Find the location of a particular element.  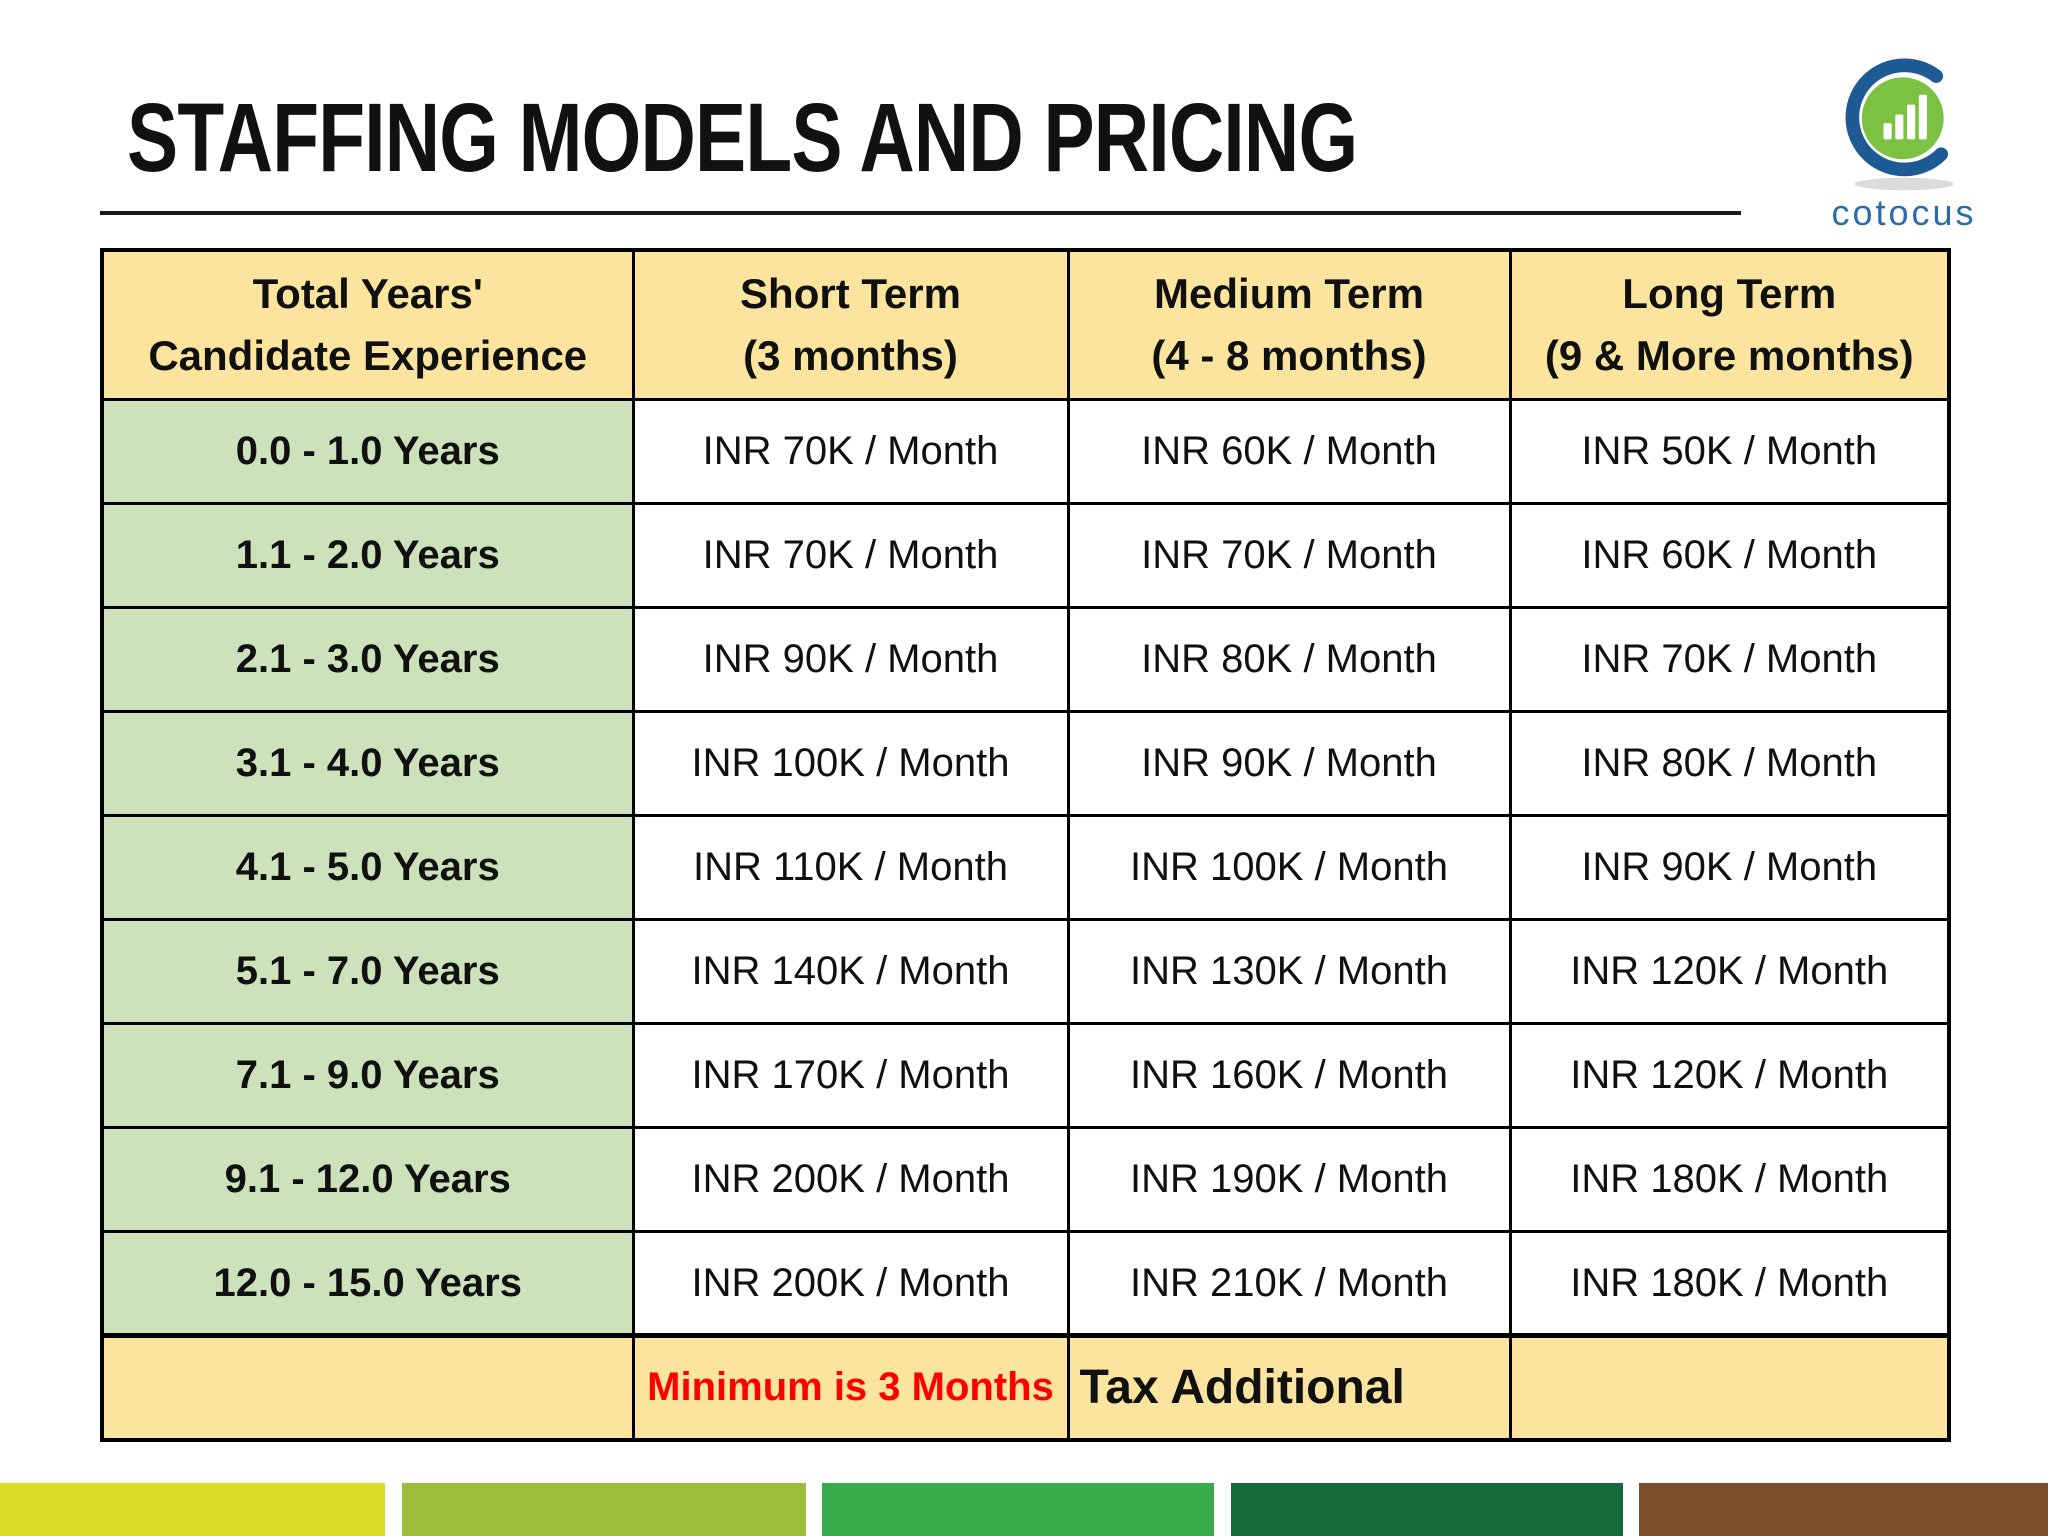

price-cell-medium-term: INR 210K / Month is located at coordinates (1289, 1283).